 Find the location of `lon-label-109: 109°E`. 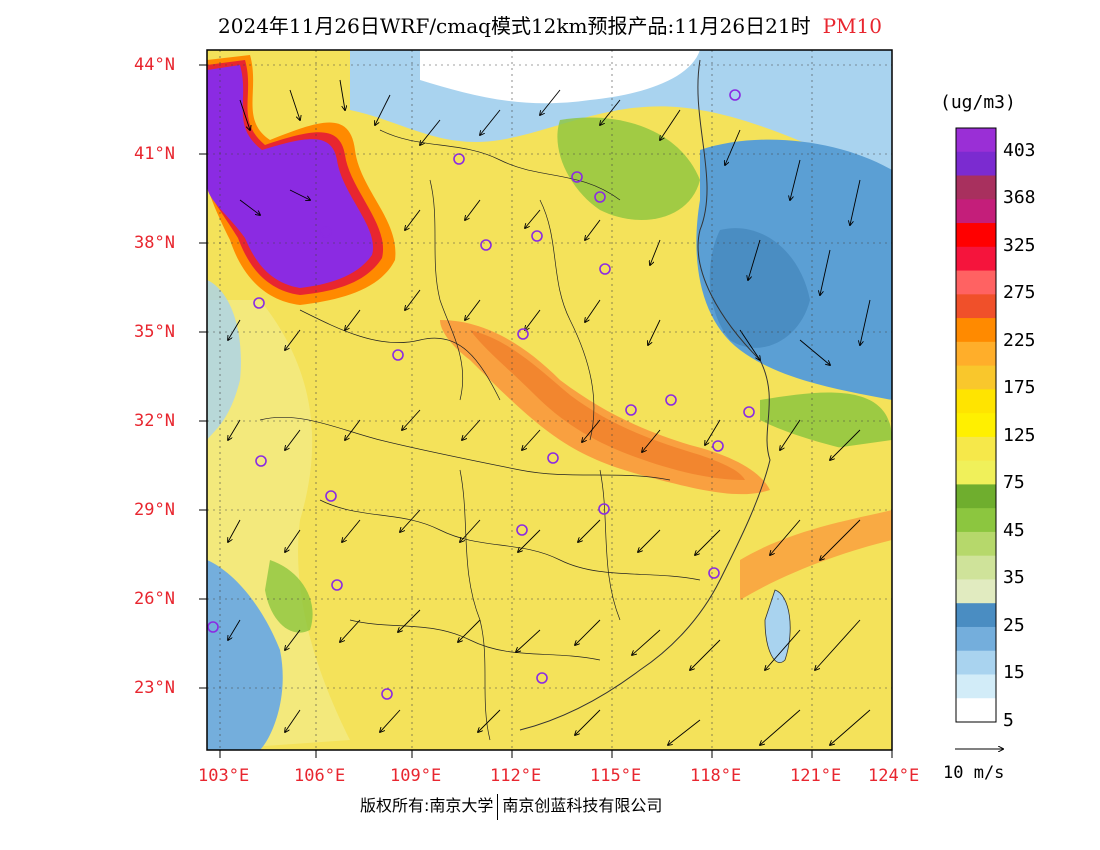

lon-label-109: 109°E is located at coordinates (416, 776).